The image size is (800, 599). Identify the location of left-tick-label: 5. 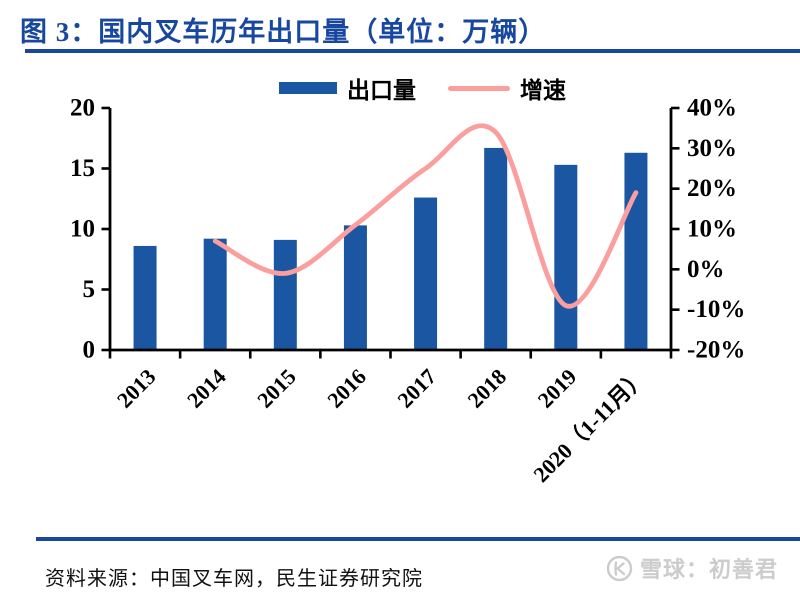
(89, 289).